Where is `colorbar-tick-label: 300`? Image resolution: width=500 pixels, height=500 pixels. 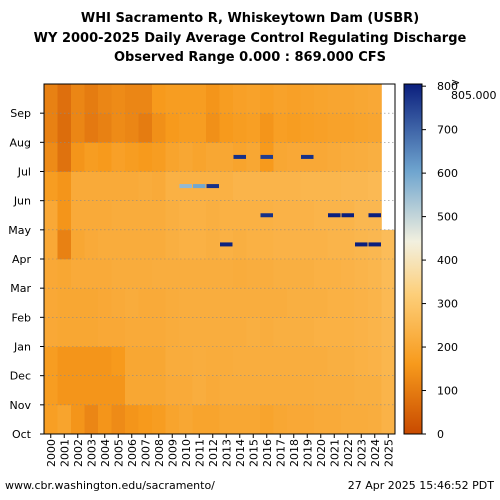
colorbar-tick-label: 300 is located at coordinates (447, 304).